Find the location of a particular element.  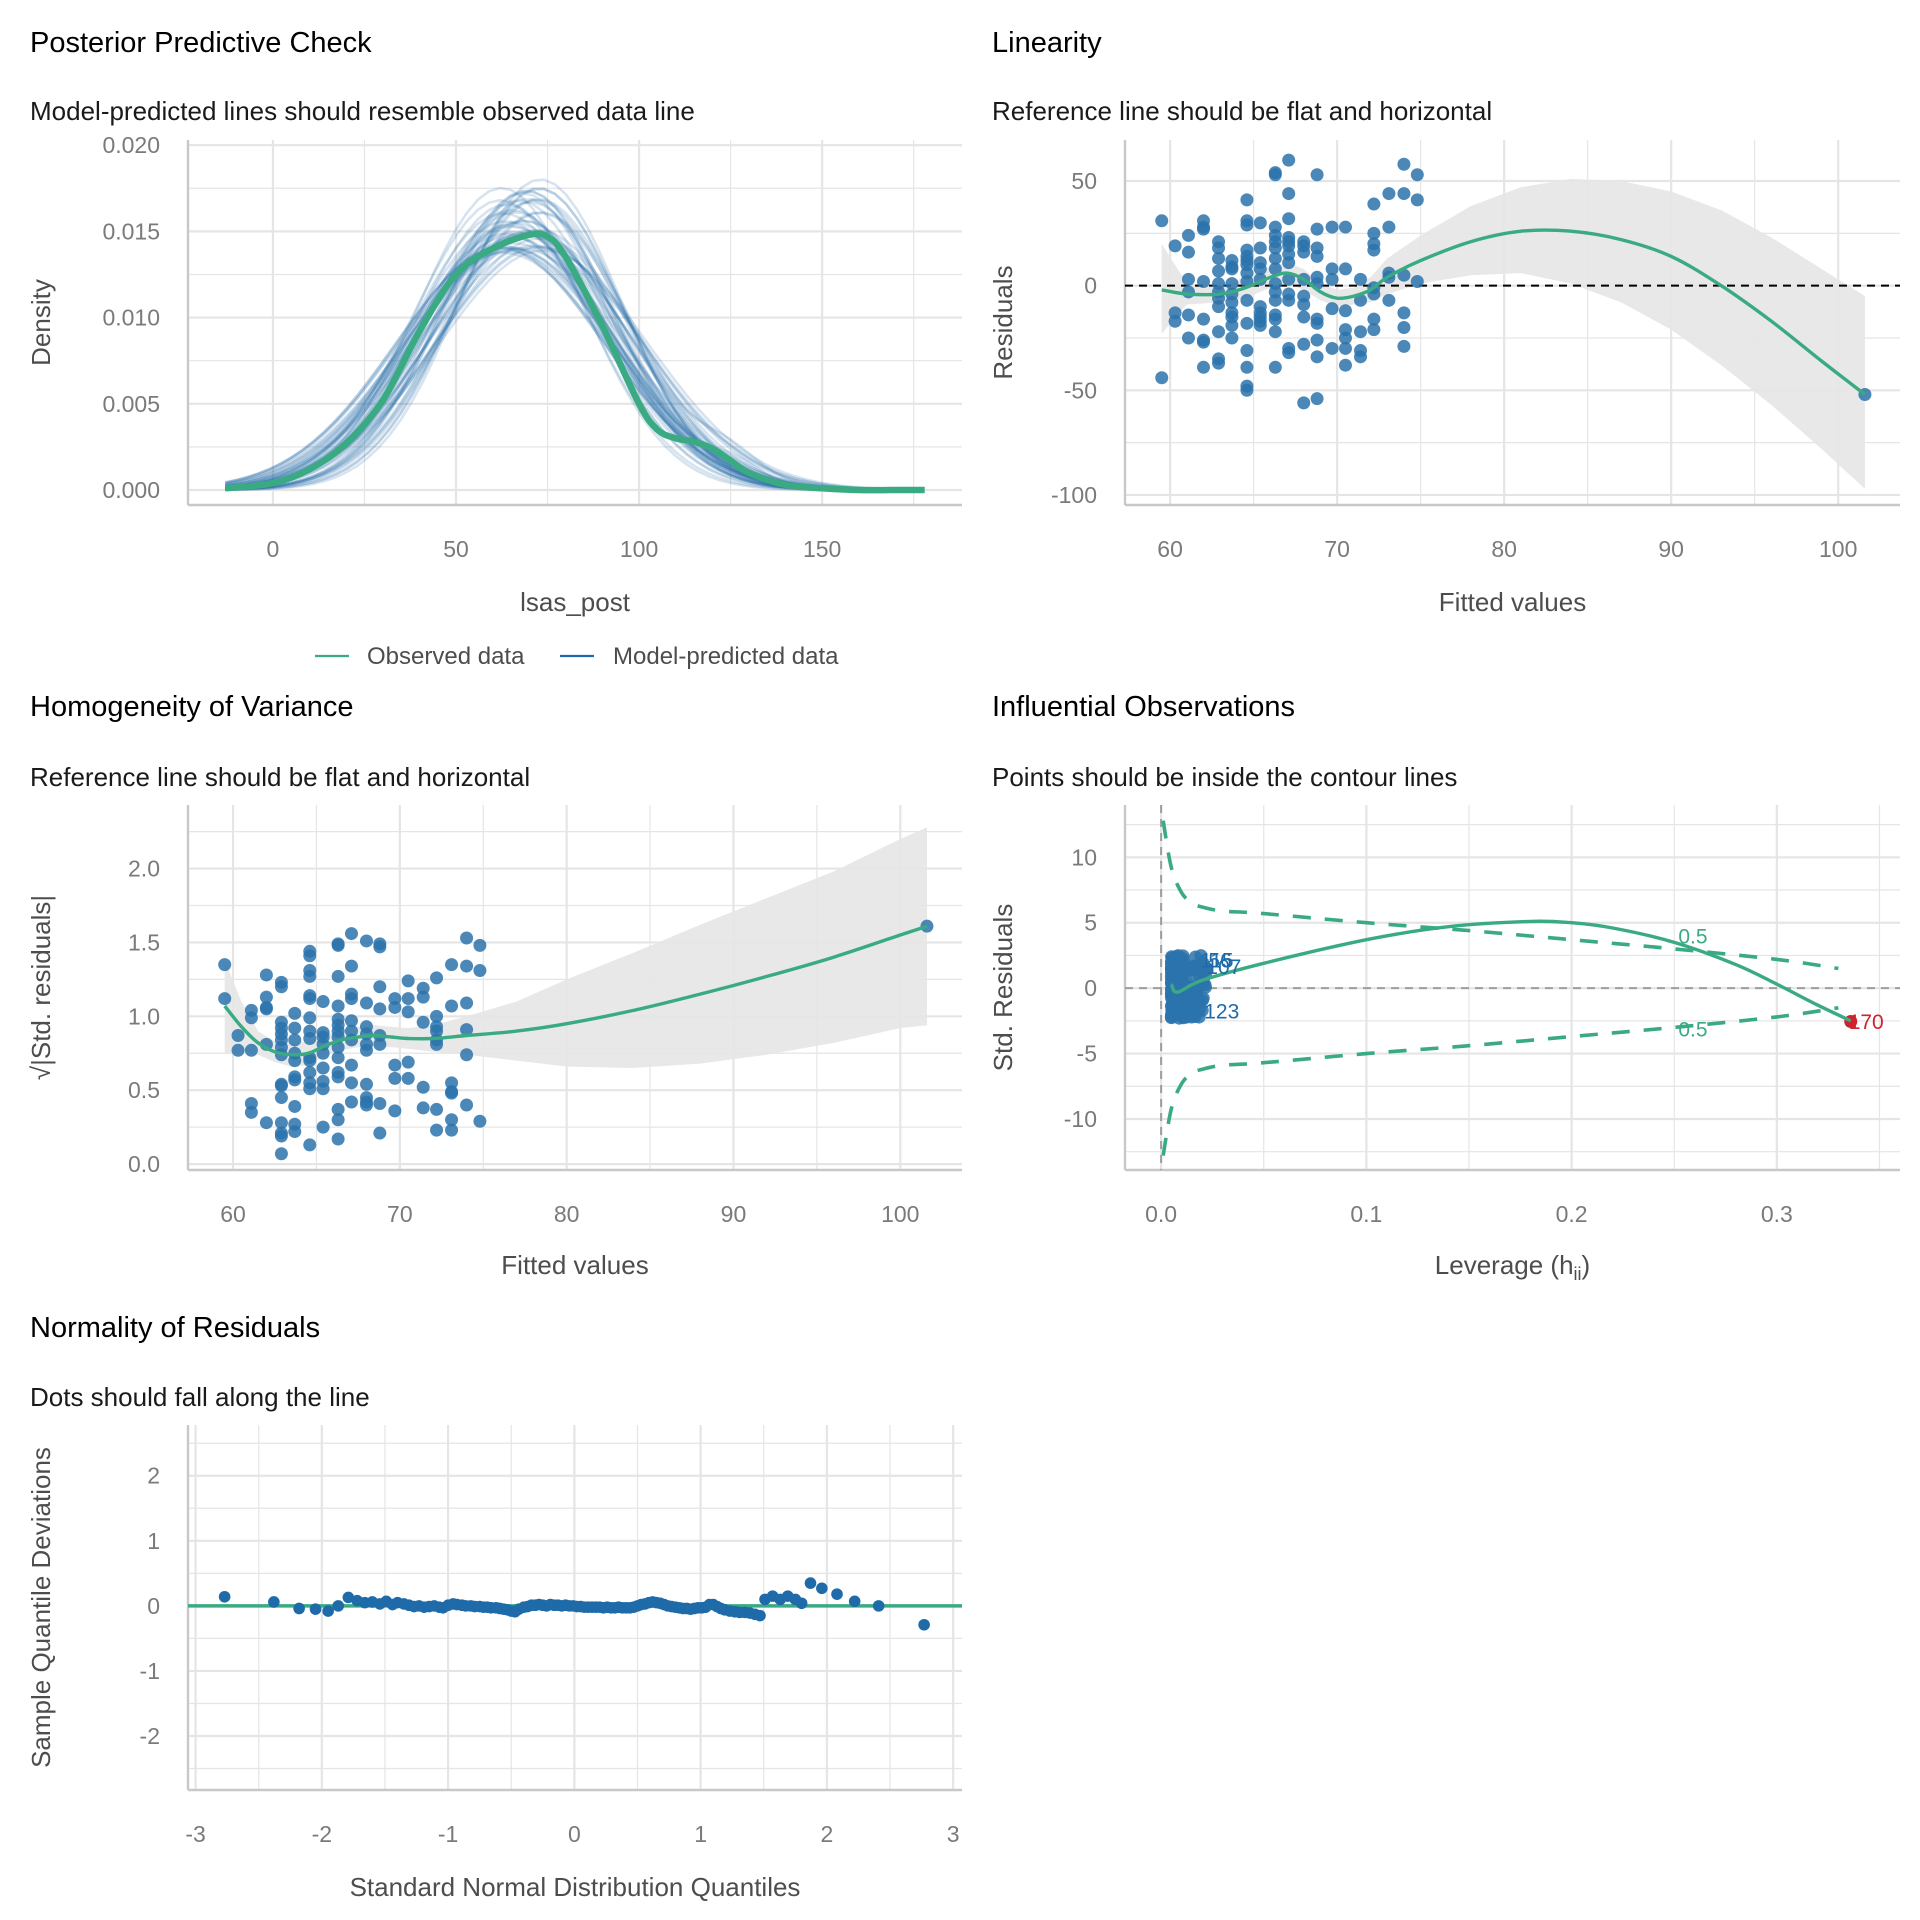

linearity-plot-area is located at coordinates (1512, 321).